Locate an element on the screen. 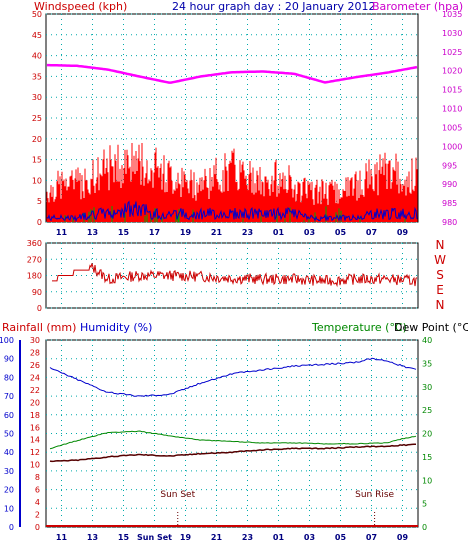 The height and width of the screenshot is (555, 468). dewpoint-series is located at coordinates (232, 453).